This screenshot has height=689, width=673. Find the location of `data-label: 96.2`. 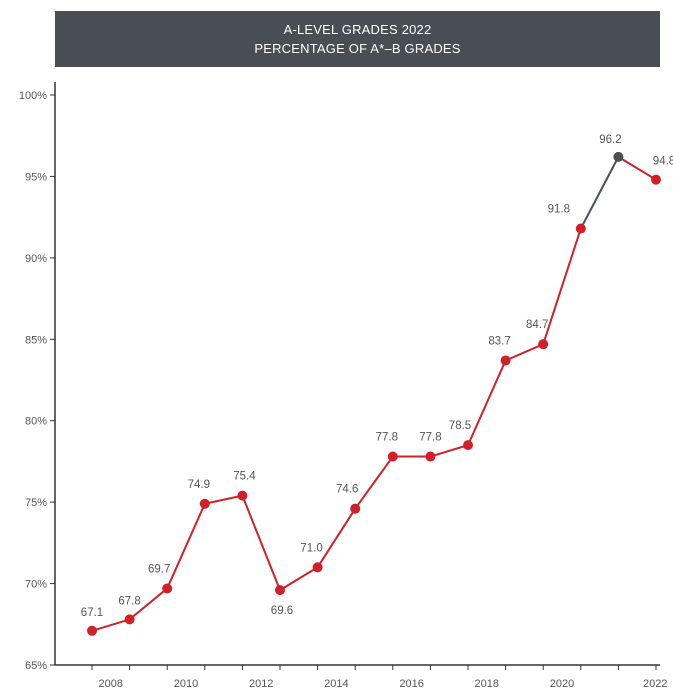

data-label: 96.2 is located at coordinates (610, 140).